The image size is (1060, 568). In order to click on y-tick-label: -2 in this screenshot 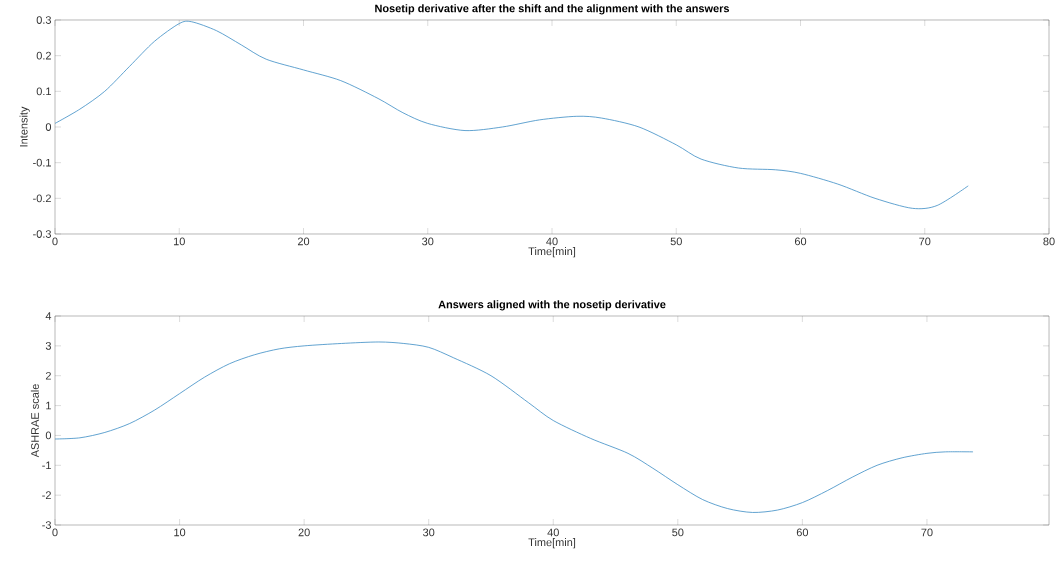, I will do `click(46, 495)`.